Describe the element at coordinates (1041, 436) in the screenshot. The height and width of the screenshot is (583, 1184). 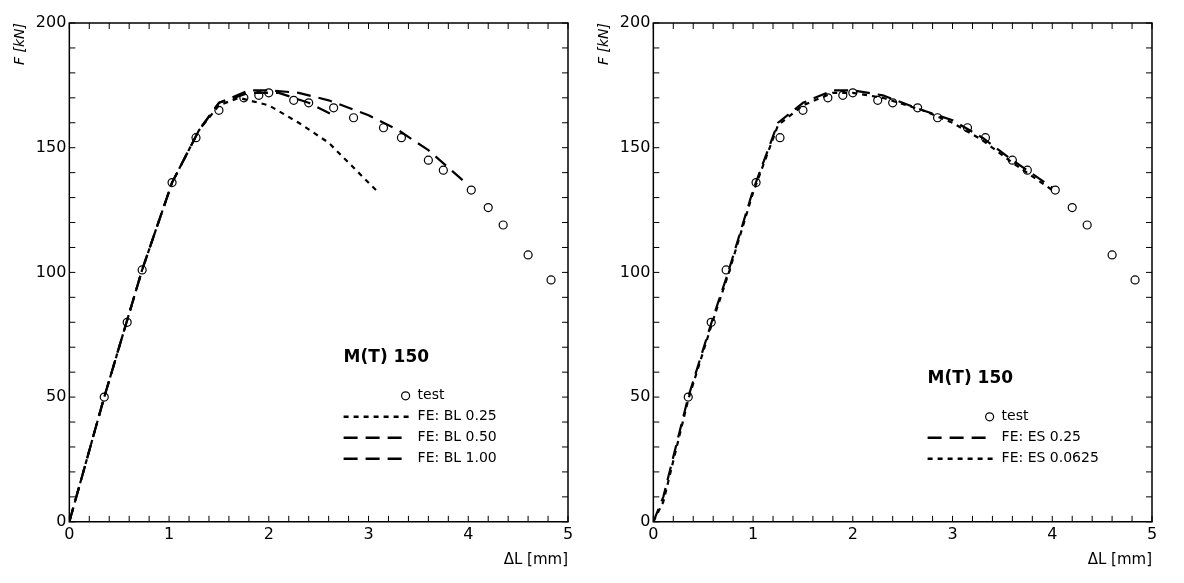
I see `legend-label: FE: ES 0.25` at that location.